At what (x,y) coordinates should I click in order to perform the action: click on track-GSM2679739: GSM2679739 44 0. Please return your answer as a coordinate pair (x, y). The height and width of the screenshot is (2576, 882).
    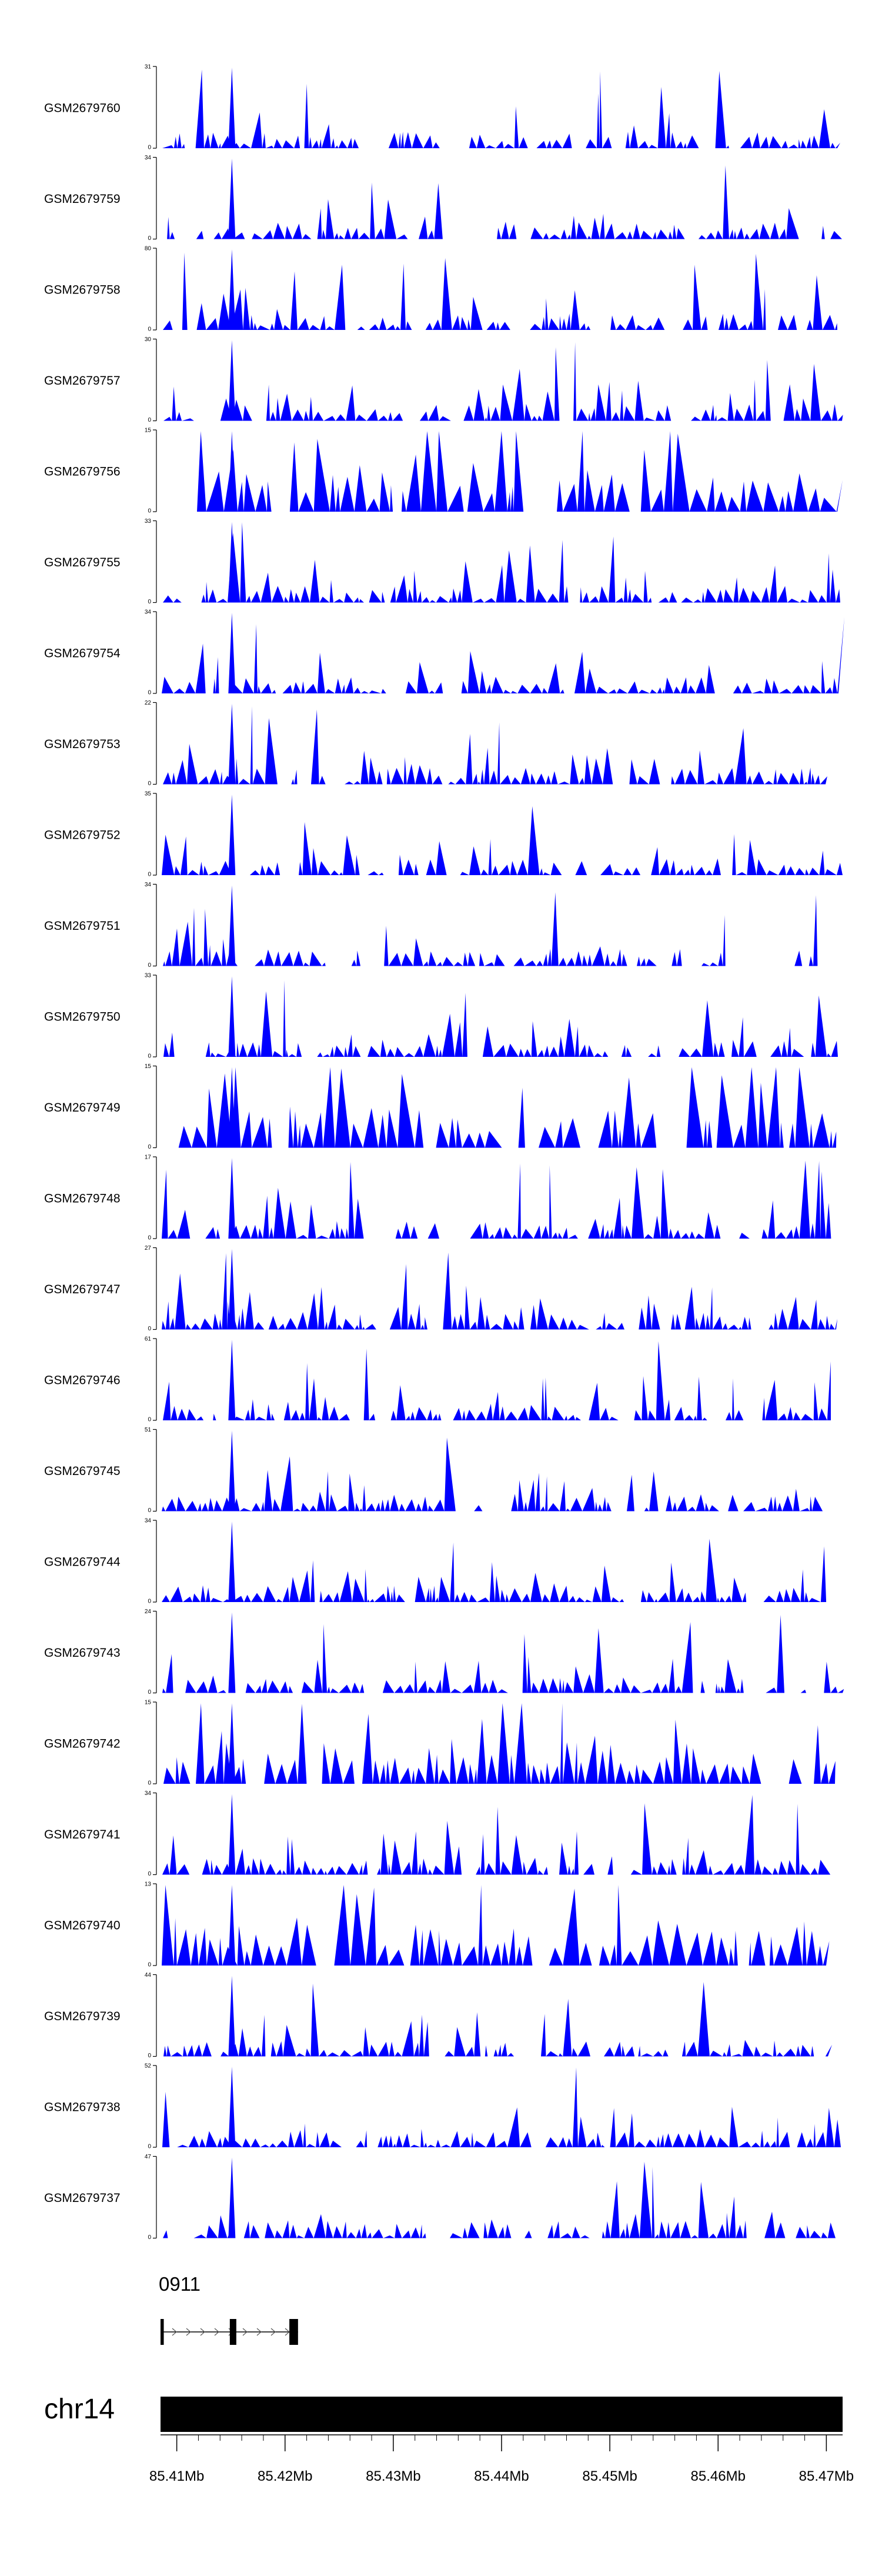
    Looking at the image, I should click on (438, 2015).